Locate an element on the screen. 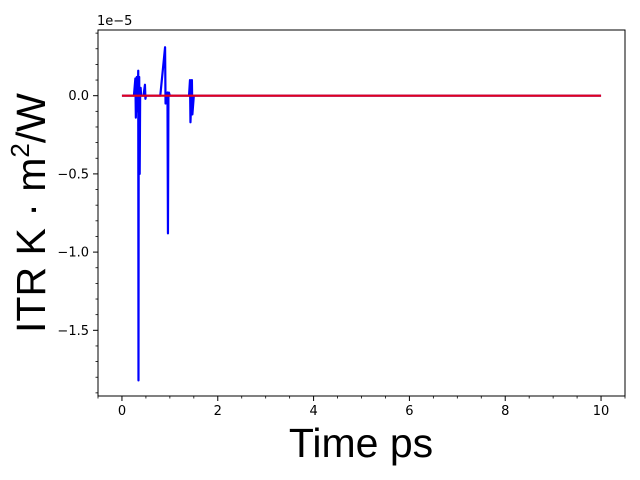  y-tick-label: −1.5 is located at coordinates (73, 331).